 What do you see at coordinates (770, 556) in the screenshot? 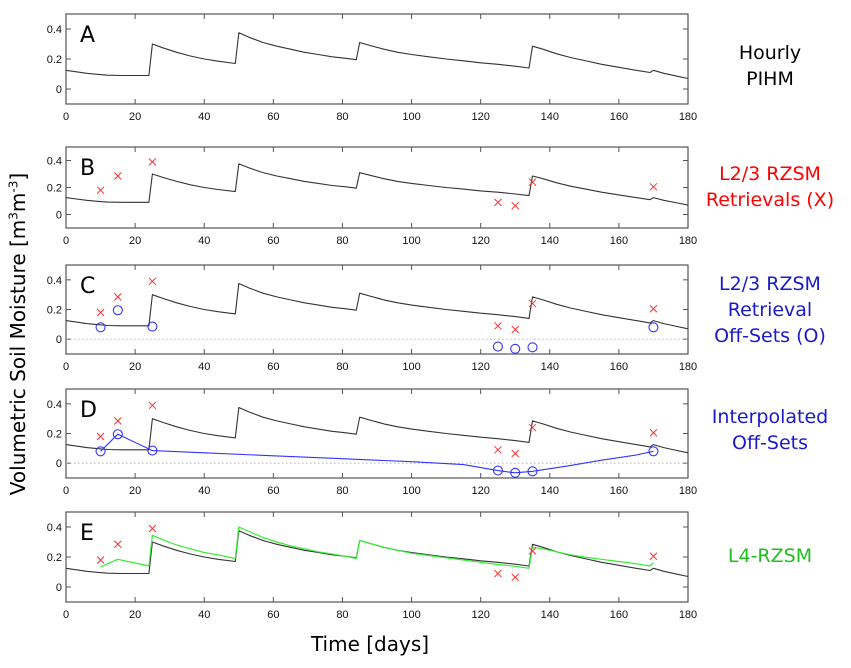
I see `panel-description-line: L4-RZSM` at bounding box center [770, 556].